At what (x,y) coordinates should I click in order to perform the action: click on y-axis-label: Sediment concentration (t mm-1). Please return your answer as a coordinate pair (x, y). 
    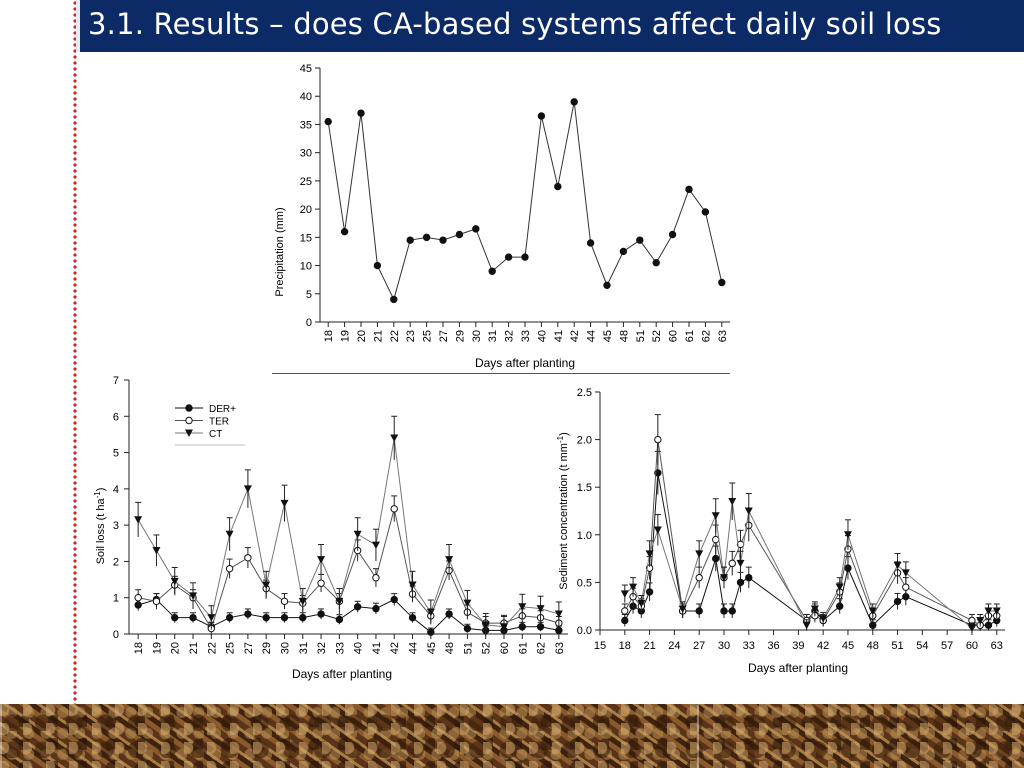
    Looking at the image, I should click on (563, 511).